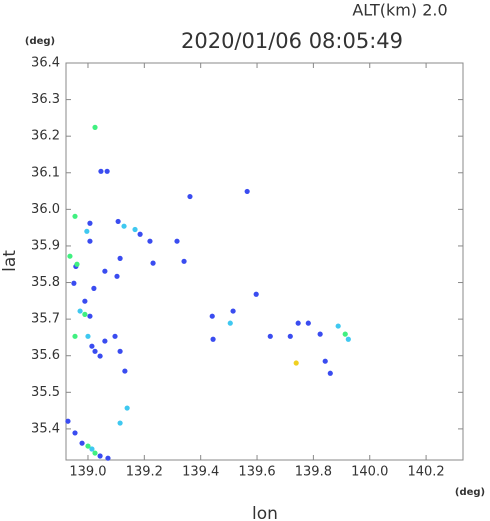 This screenshot has height=521, width=490. What do you see at coordinates (470, 492) in the screenshot?
I see `x-unit: (deg)` at bounding box center [470, 492].